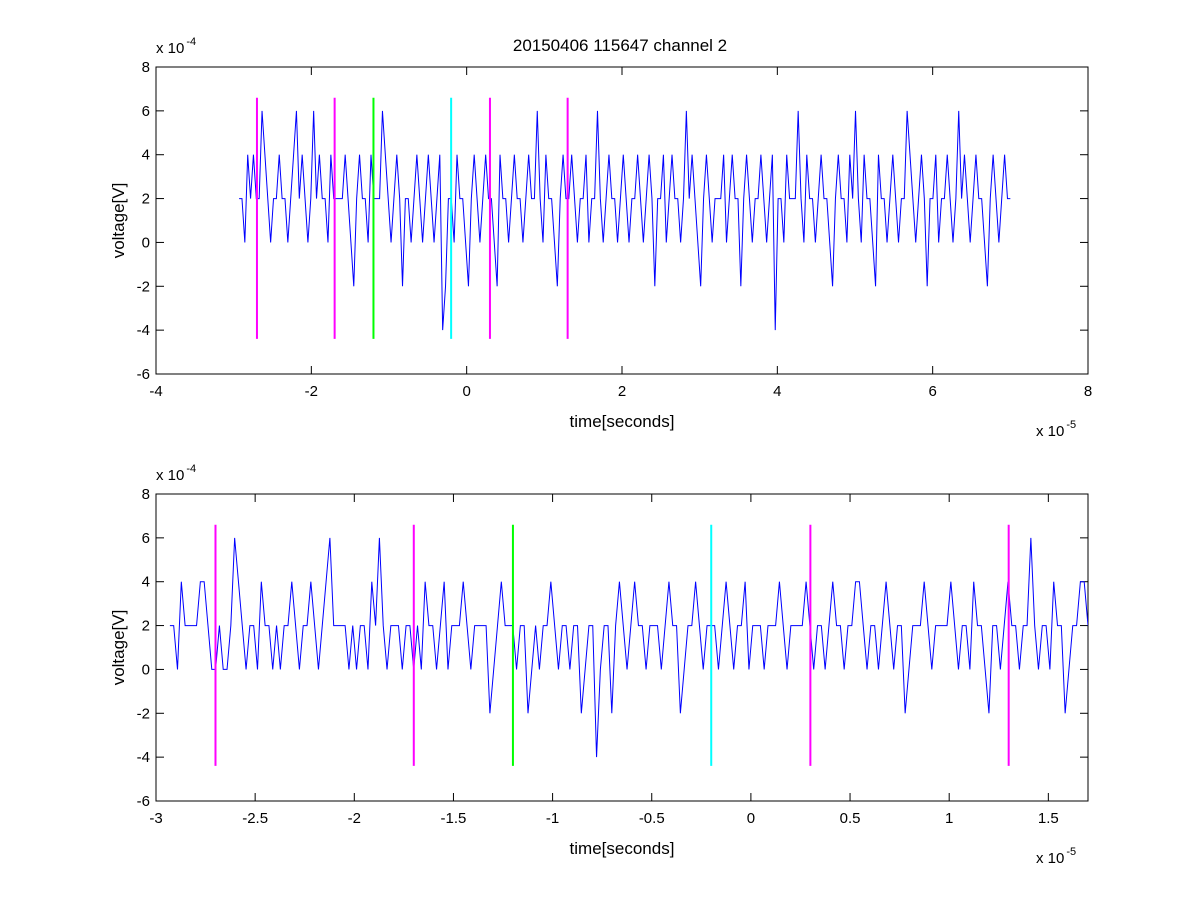  What do you see at coordinates (620, 45) in the screenshot?
I see `figure-title: 20150406 115647 channel 2` at bounding box center [620, 45].